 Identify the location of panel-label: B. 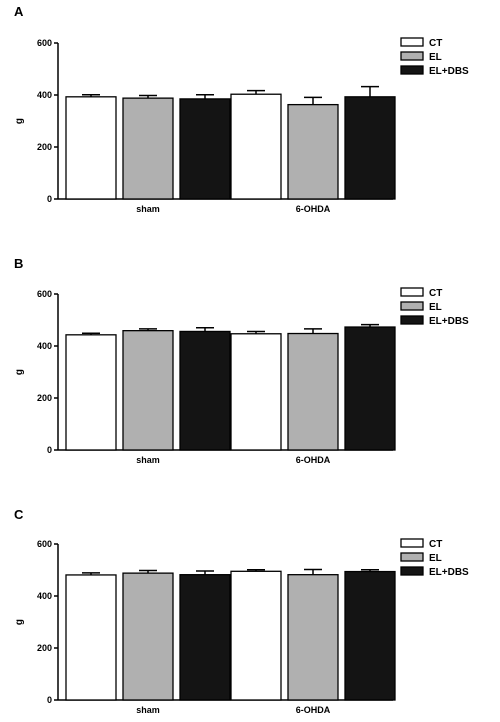
(18, 263).